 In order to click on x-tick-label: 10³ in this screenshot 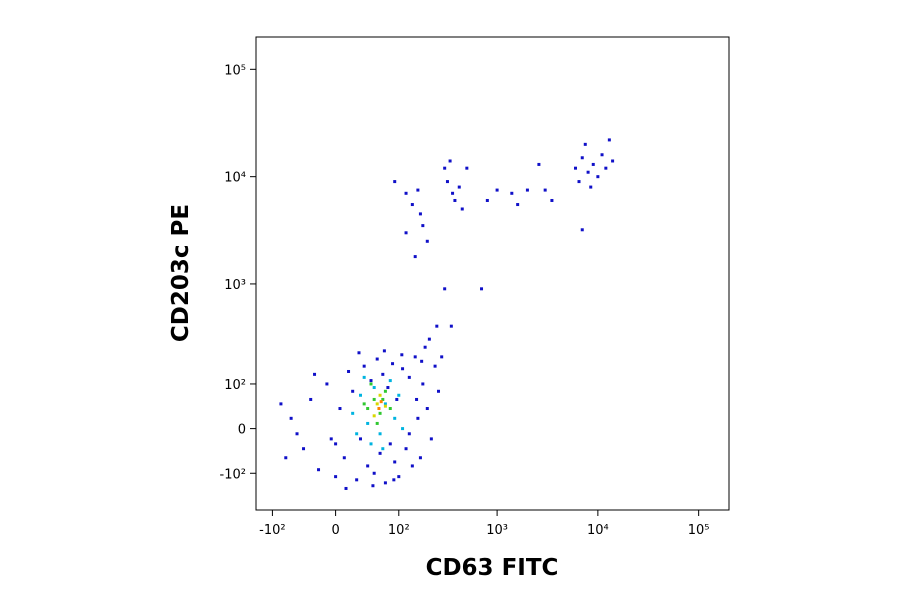, I will do `click(497, 530)`.